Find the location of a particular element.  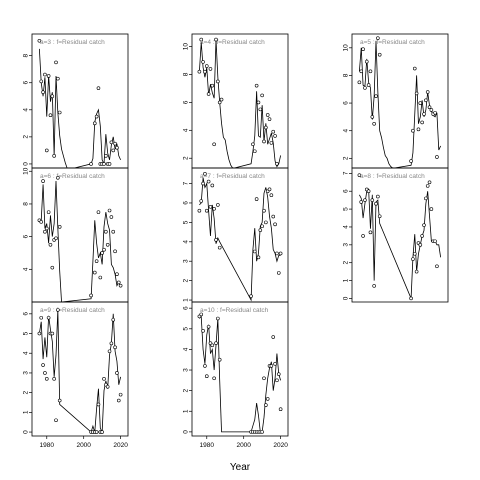

panel-title: a=8 : f=Residual catch is located at coordinates (392, 176).